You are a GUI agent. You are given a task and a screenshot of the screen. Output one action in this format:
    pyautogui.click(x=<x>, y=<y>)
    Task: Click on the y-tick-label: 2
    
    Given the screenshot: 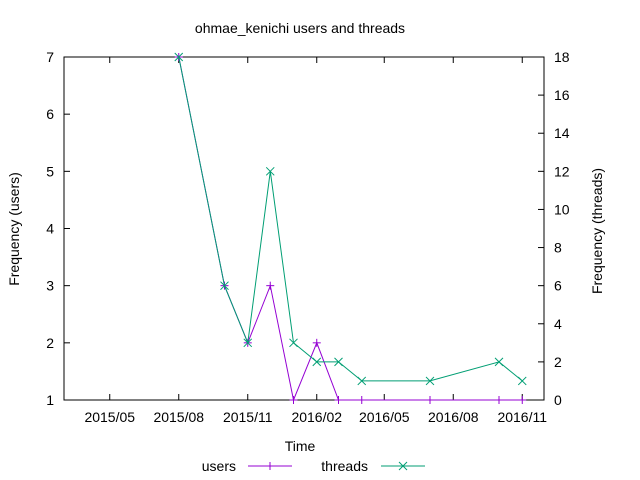 What is the action you would take?
    pyautogui.click(x=50, y=343)
    